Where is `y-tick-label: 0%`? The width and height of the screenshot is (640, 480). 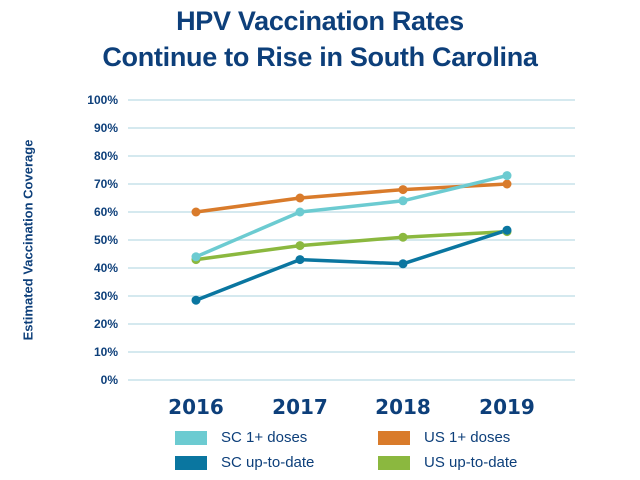
y-tick-label: 0% is located at coordinates (110, 380).